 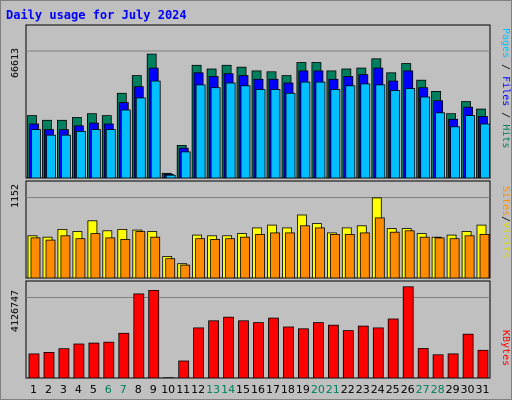 I want to click on day-label-26: 26, so click(x=408, y=389).